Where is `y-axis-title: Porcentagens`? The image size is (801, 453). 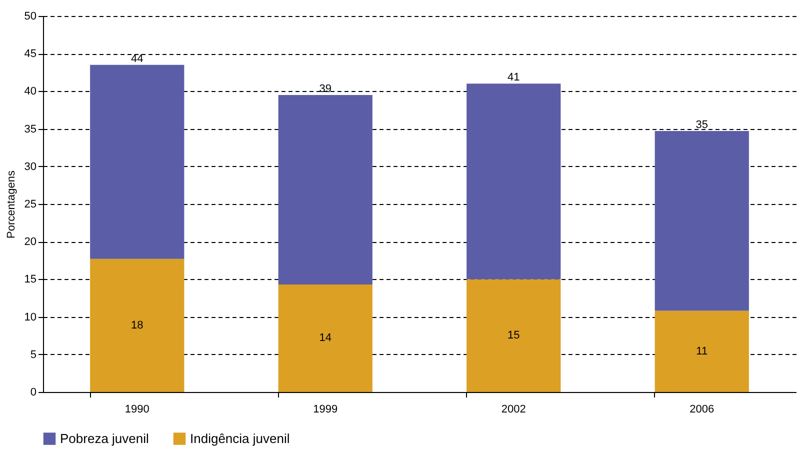 y-axis-title: Porcentagens is located at coordinates (11, 204).